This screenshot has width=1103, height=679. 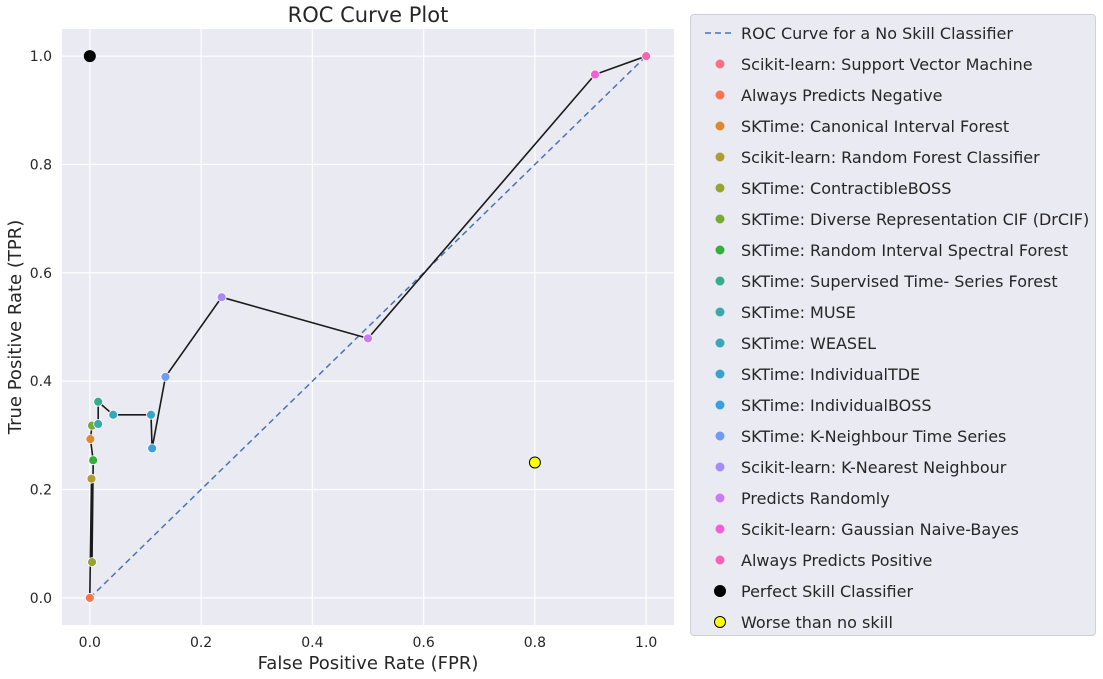 I want to click on legend-item: ROC Curve for a No Skill Classifier, so click(x=852, y=33).